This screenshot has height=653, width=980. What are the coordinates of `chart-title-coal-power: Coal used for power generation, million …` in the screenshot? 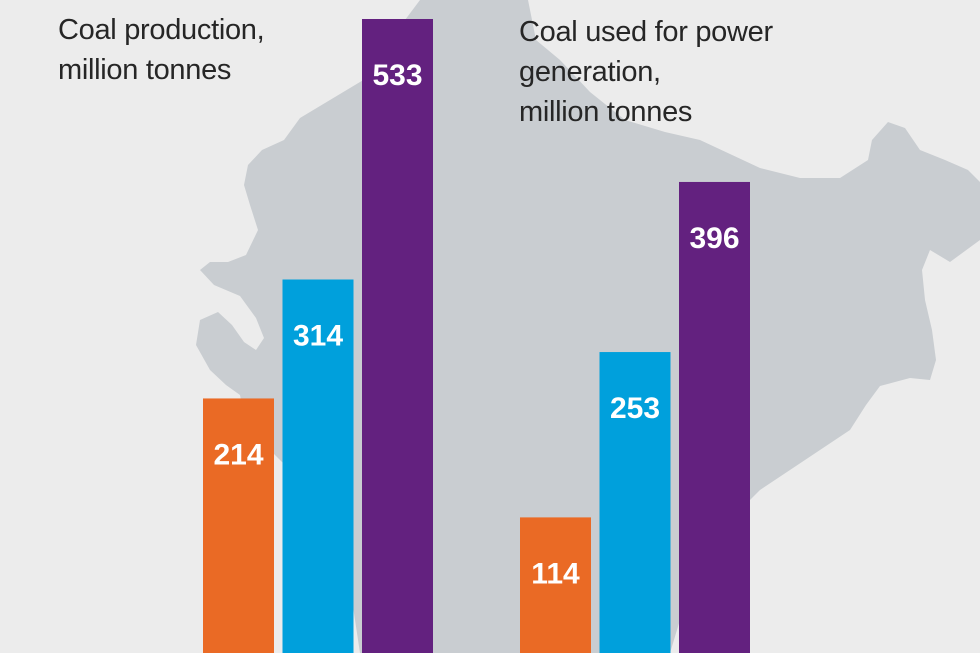 It's located at (646, 72).